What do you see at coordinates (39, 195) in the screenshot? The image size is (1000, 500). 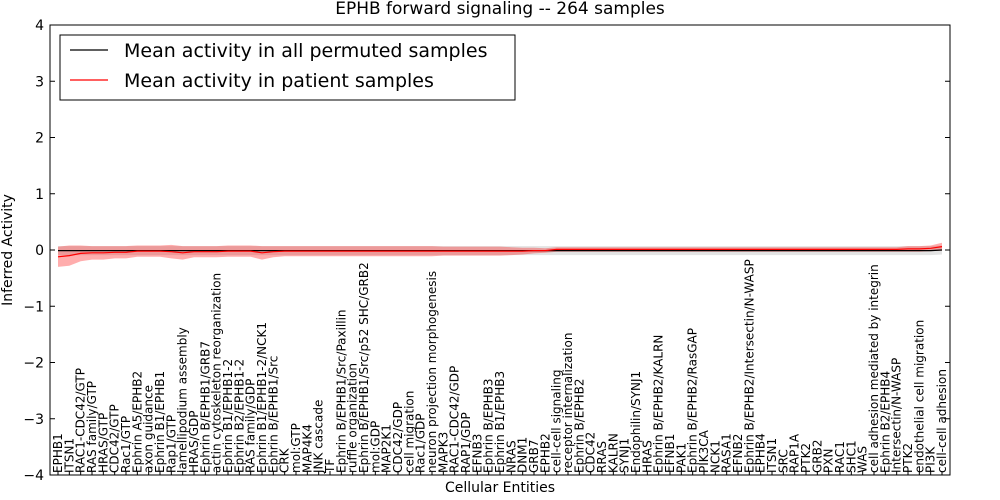 I see `y-tick-label: 1` at bounding box center [39, 195].